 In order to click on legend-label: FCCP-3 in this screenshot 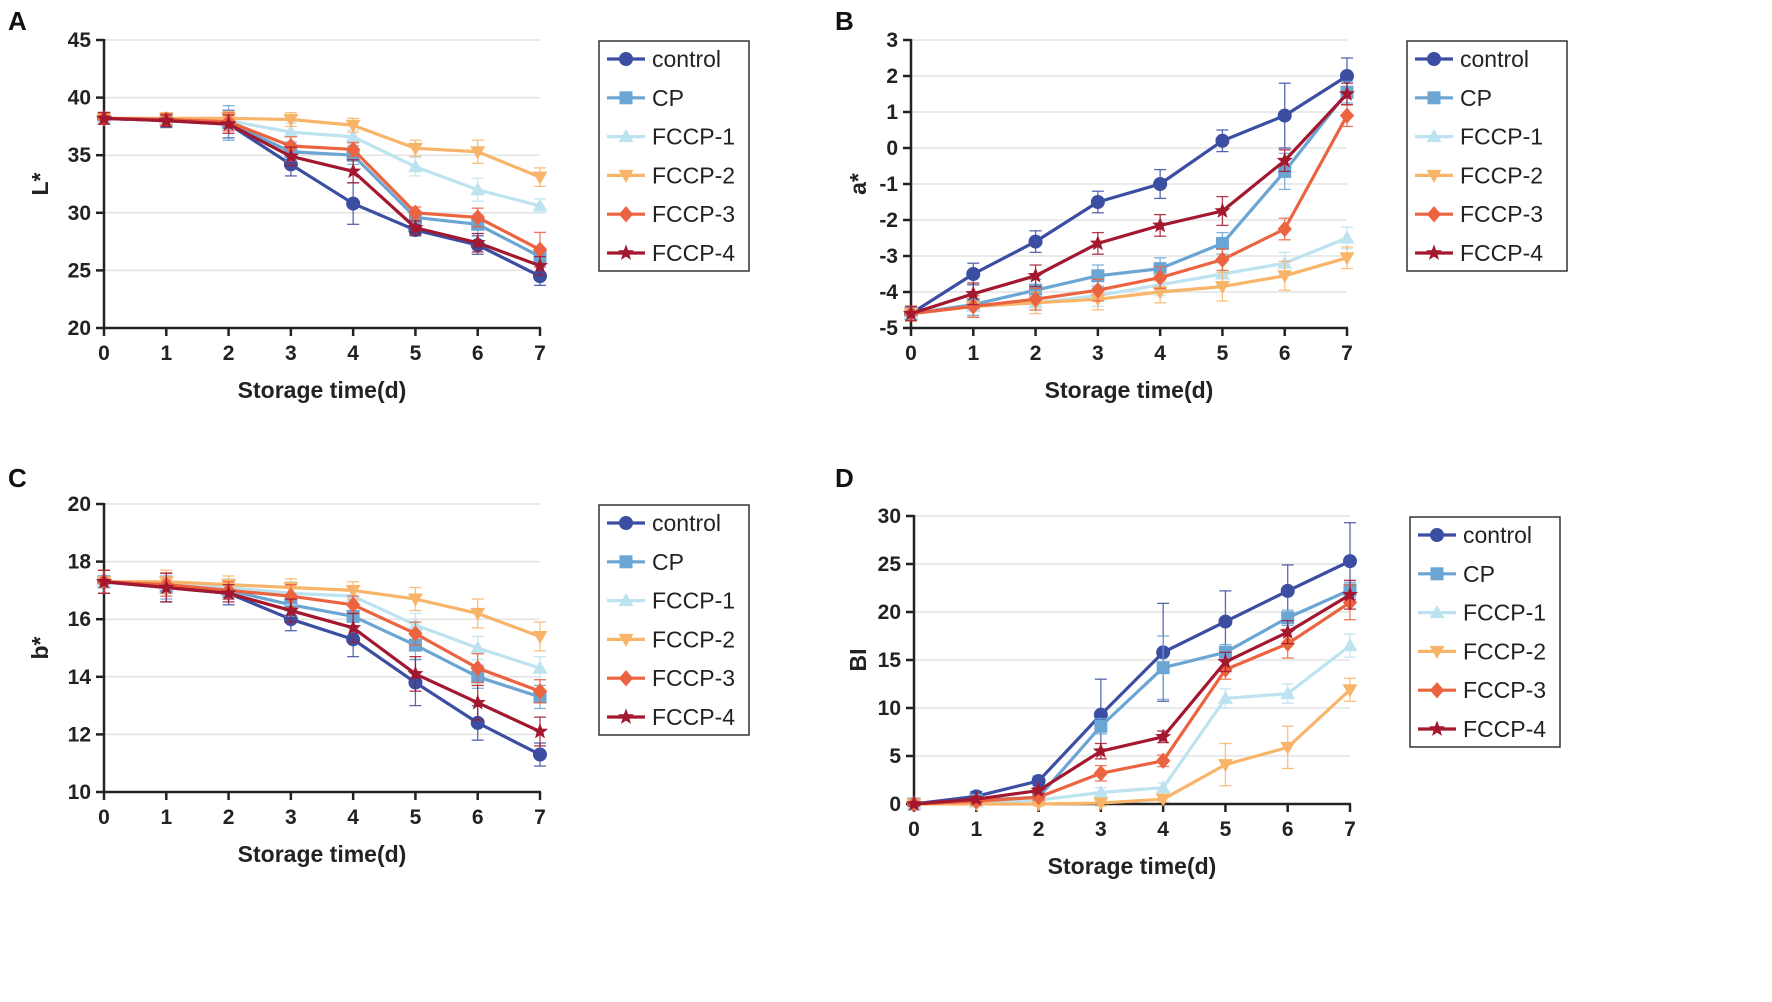, I will do `click(693, 678)`.